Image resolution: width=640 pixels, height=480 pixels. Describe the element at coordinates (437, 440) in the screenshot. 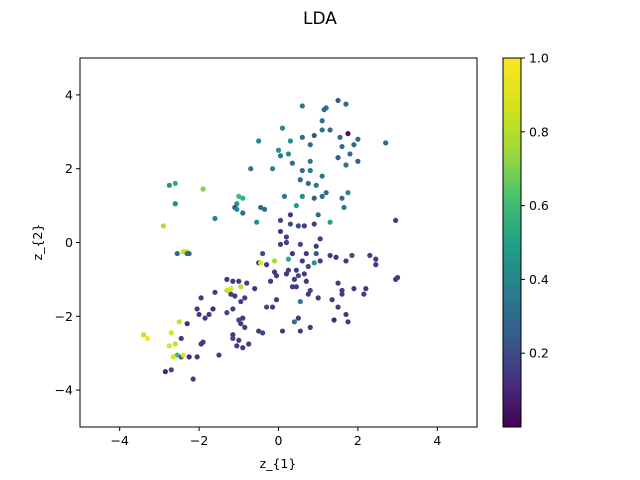

I see `x-tick-label: 4` at that location.